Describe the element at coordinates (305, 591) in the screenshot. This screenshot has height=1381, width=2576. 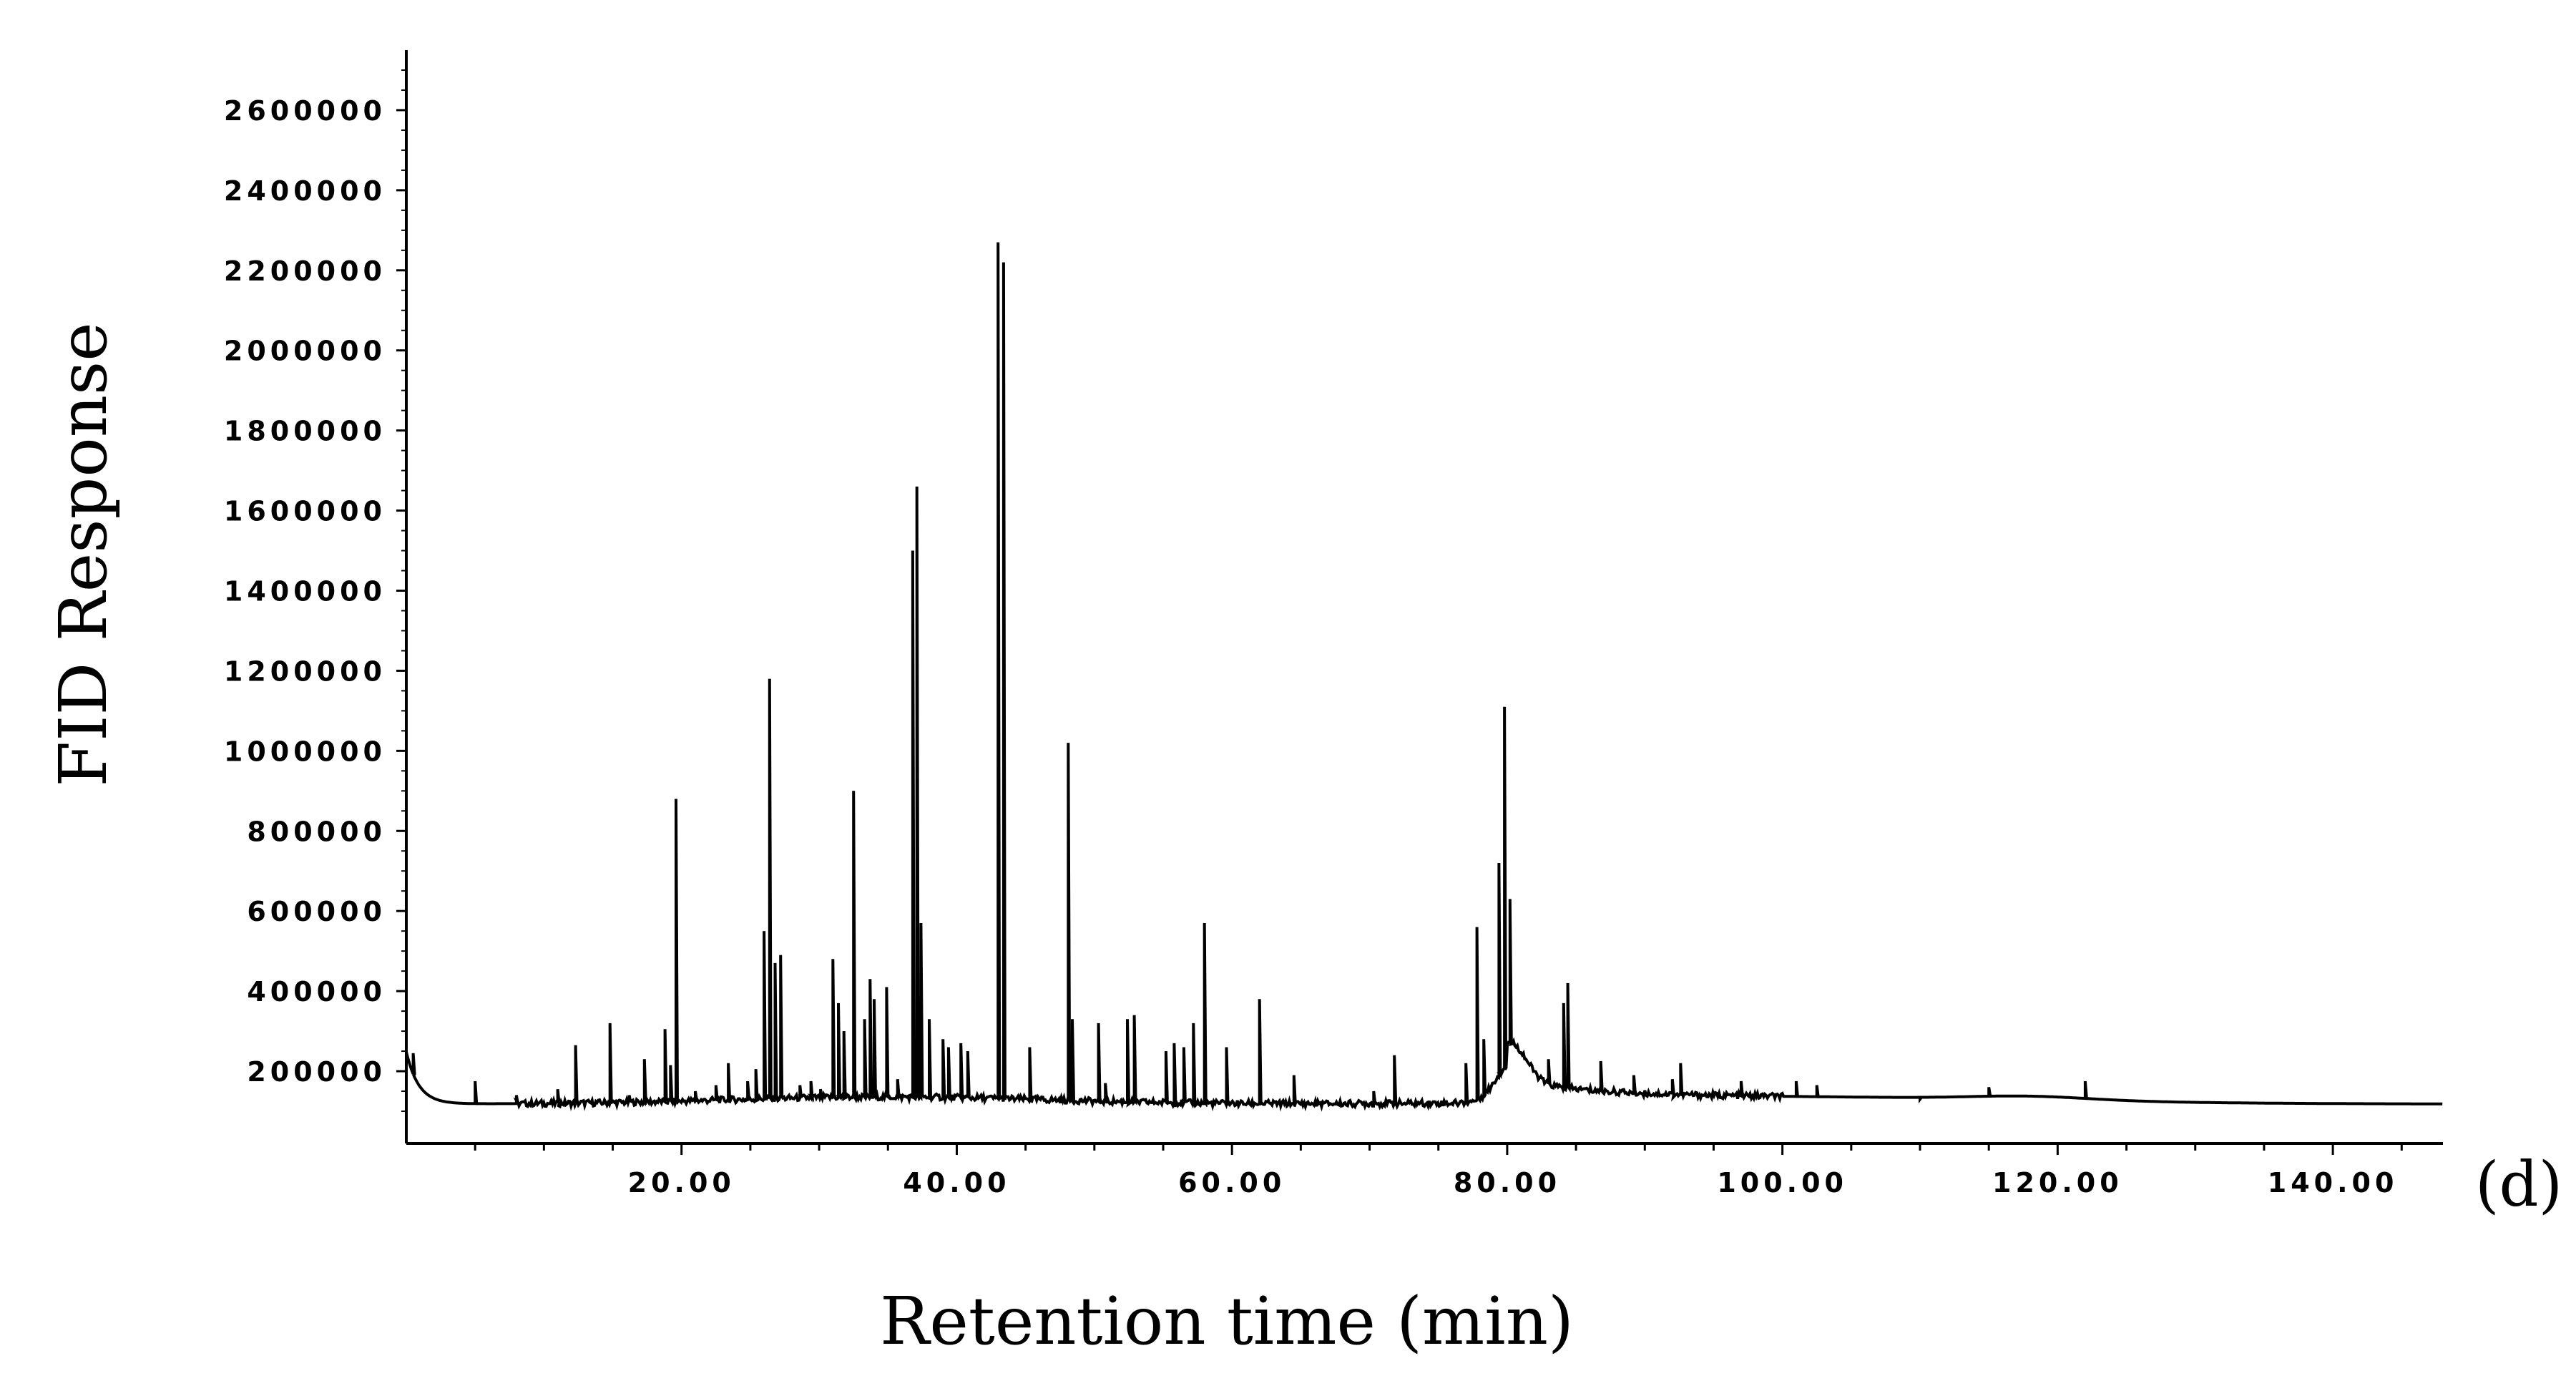
I see `y-tick-label: 1400000` at that location.